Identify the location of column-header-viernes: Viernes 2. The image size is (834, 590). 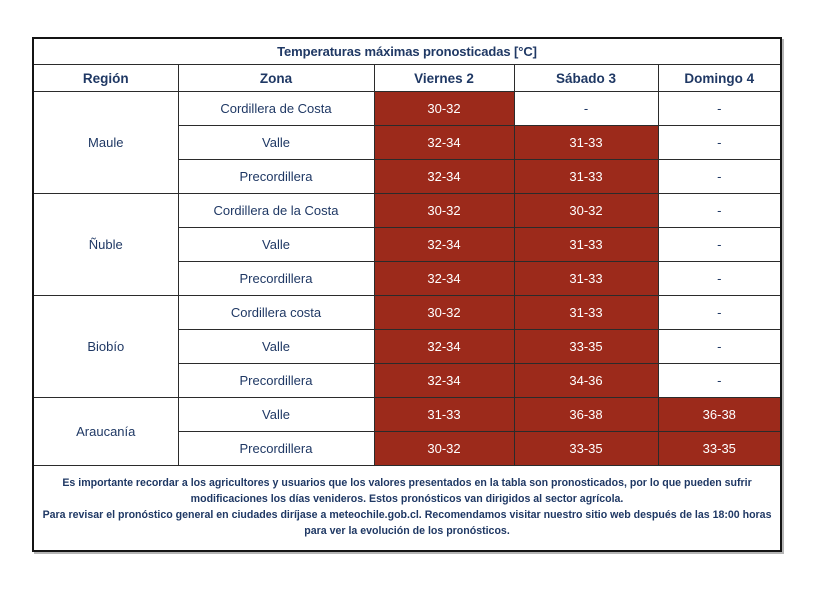
(444, 78).